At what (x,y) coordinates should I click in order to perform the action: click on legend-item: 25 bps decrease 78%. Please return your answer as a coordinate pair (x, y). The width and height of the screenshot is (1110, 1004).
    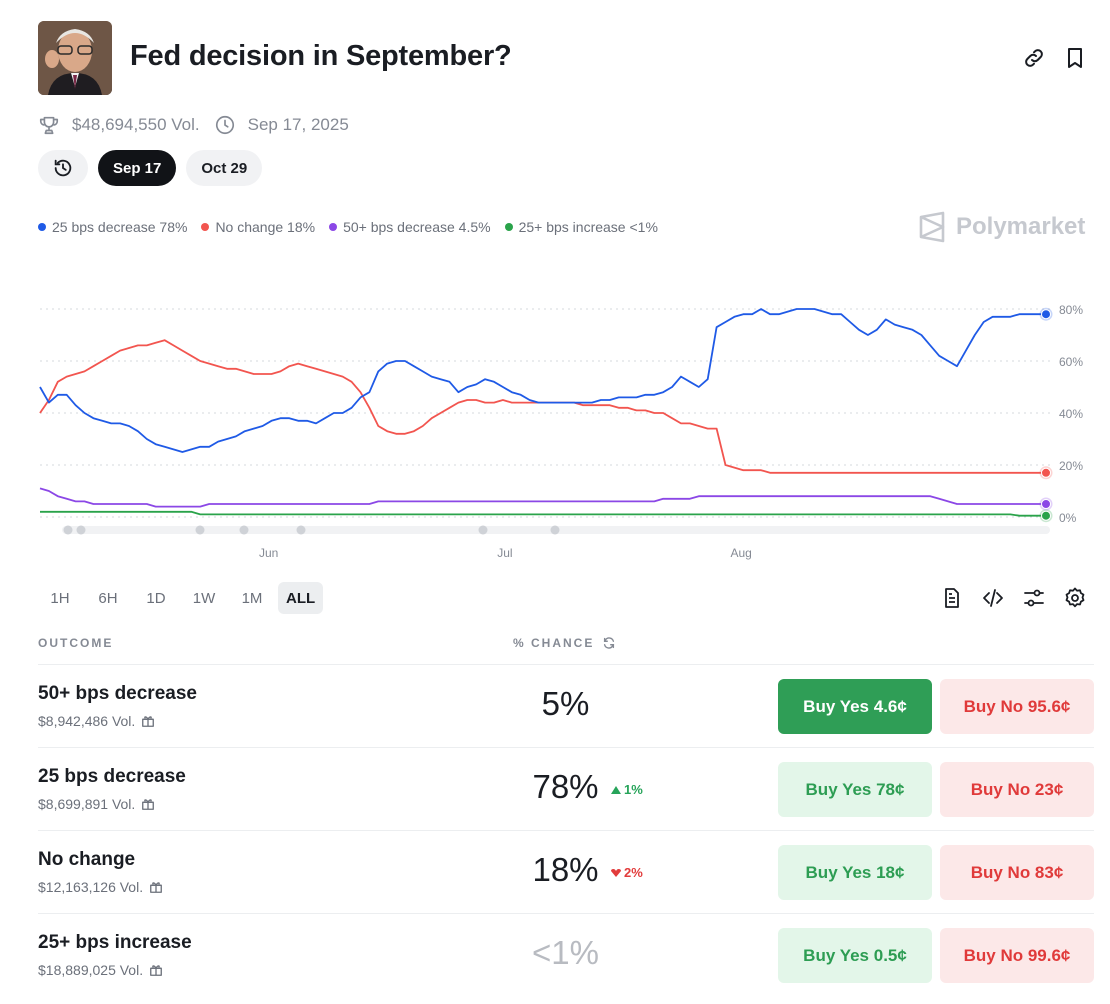
    Looking at the image, I should click on (112, 227).